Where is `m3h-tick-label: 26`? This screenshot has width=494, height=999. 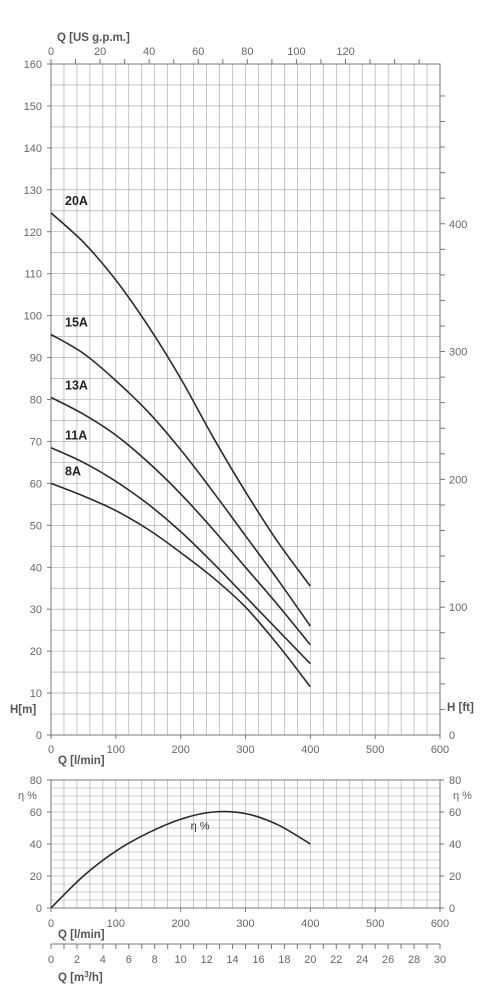 m3h-tick-label: 26 is located at coordinates (388, 960).